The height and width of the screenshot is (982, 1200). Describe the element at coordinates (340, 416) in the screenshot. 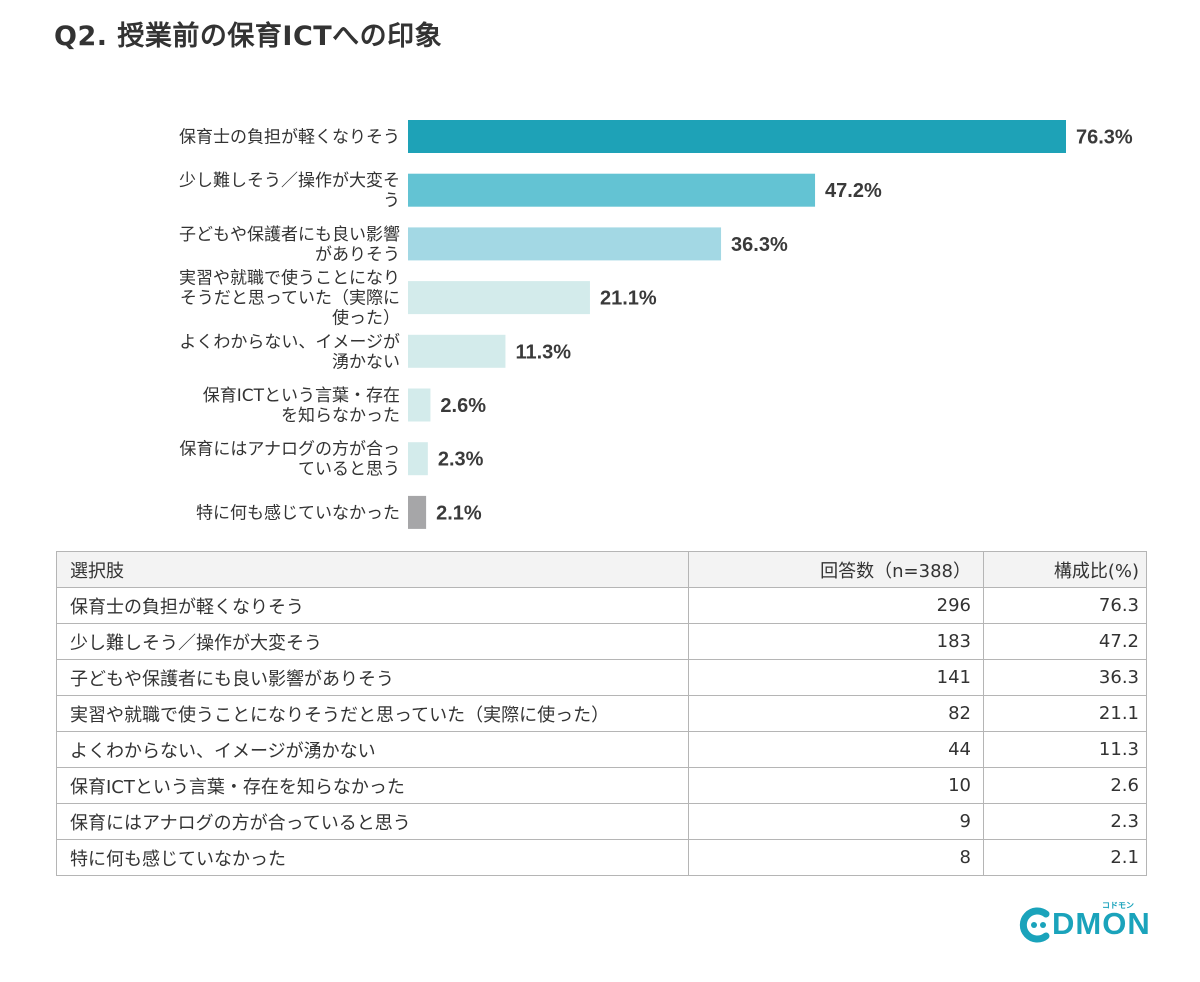

I see `category-label: を知らなかった` at that location.